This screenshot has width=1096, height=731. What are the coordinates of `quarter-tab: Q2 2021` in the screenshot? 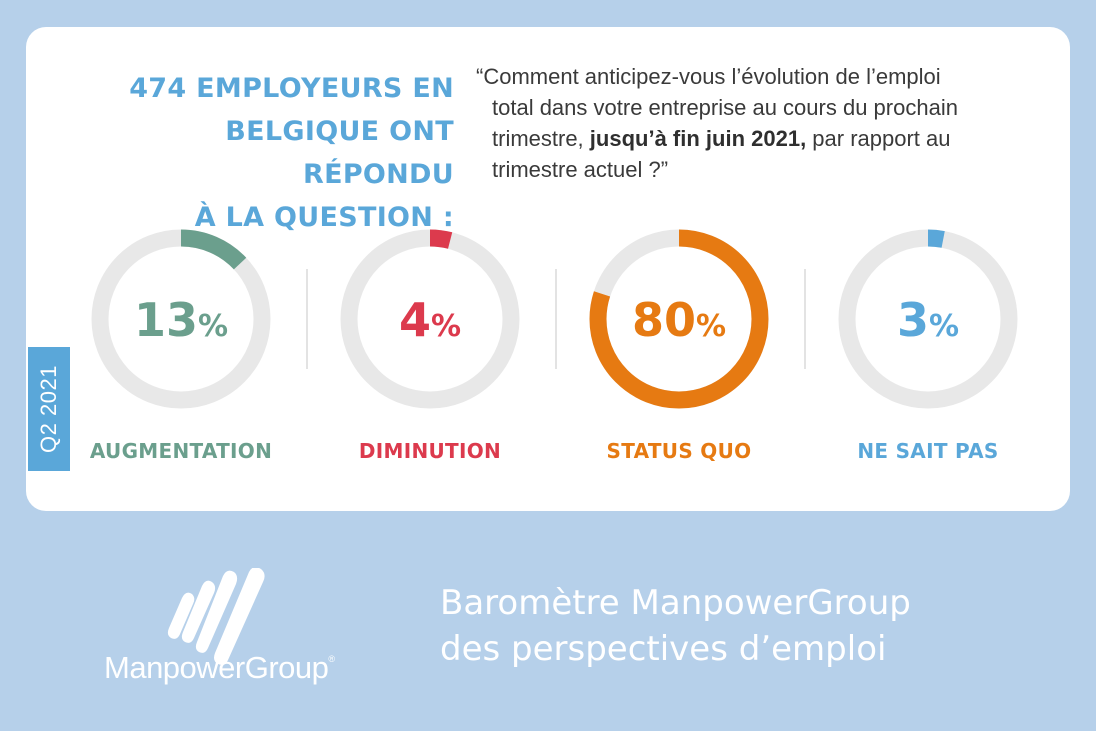 It's located at (49, 409).